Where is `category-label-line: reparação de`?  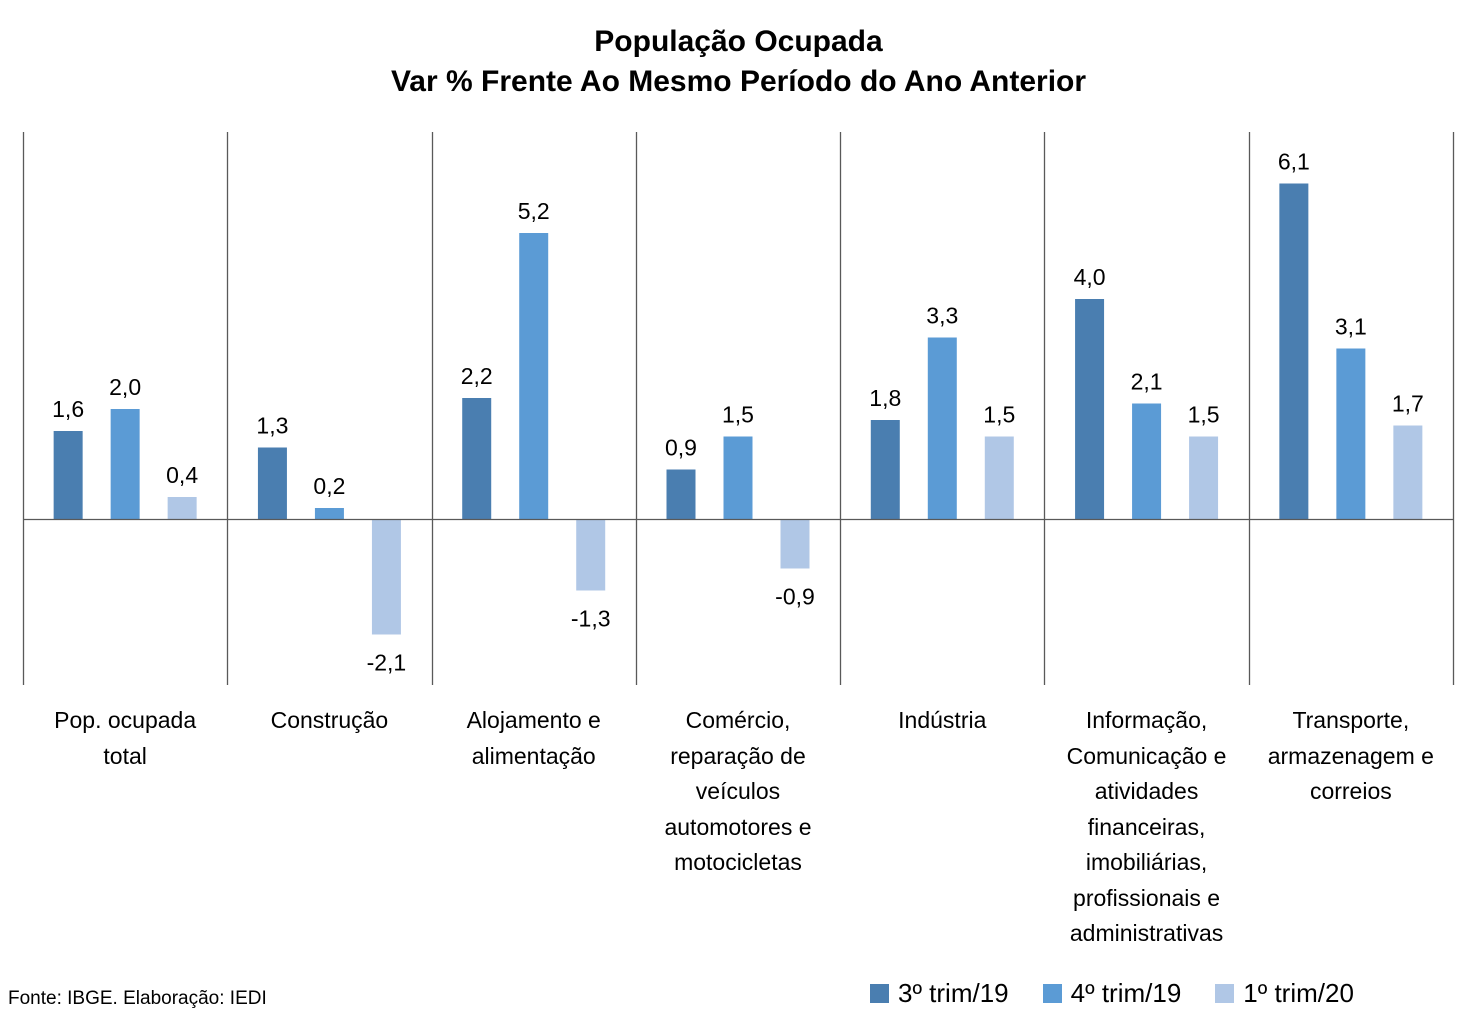
category-label-line: reparação de is located at coordinates (738, 755).